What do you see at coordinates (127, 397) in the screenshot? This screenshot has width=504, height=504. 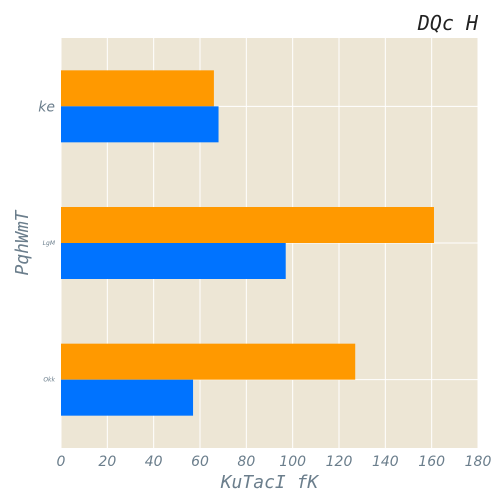 I see `bar-series-2-Okk` at bounding box center [127, 397].